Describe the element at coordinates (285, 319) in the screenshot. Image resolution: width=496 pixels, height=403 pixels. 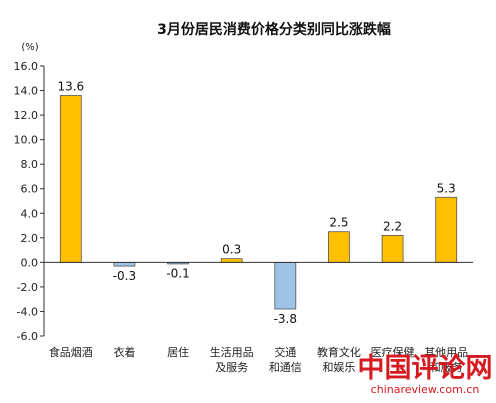
I see `data-label: -3.8` at that location.